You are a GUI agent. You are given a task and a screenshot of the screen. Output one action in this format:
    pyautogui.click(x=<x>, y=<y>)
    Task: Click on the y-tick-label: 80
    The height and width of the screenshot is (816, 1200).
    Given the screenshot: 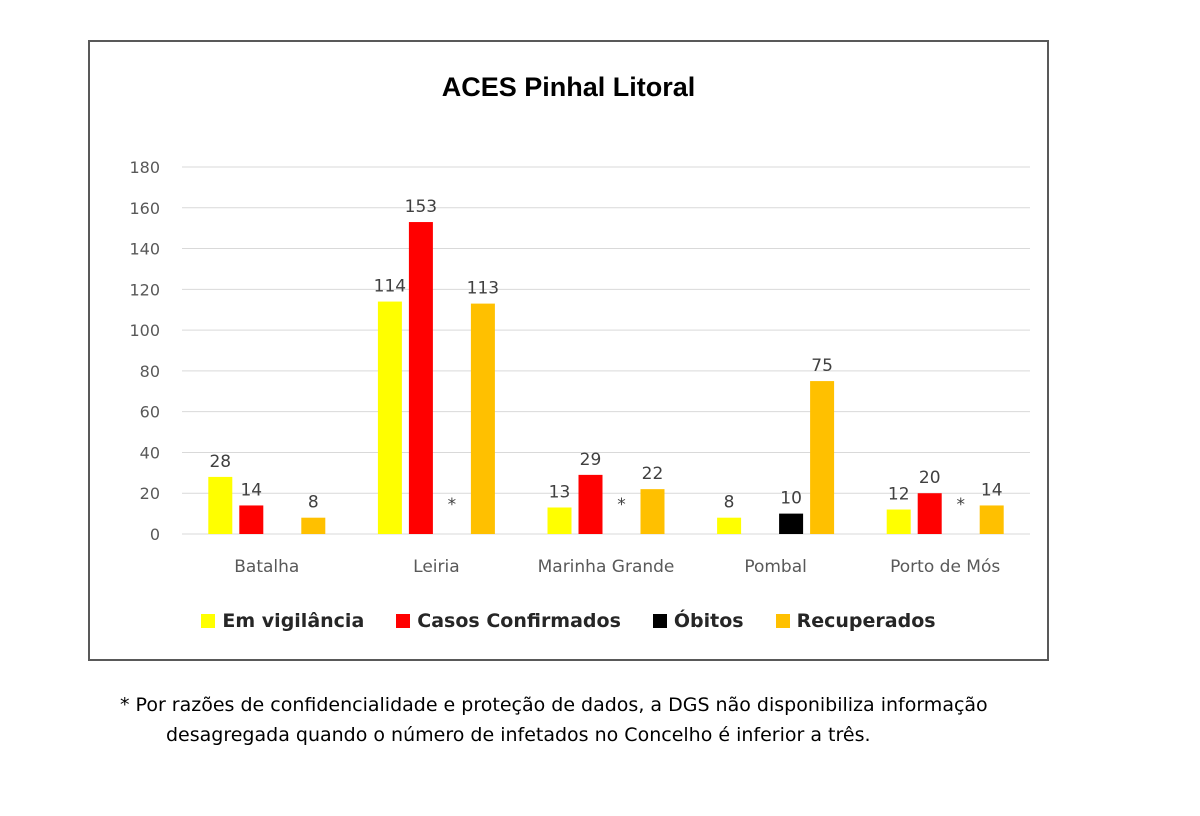 What is the action you would take?
    pyautogui.click(x=150, y=371)
    